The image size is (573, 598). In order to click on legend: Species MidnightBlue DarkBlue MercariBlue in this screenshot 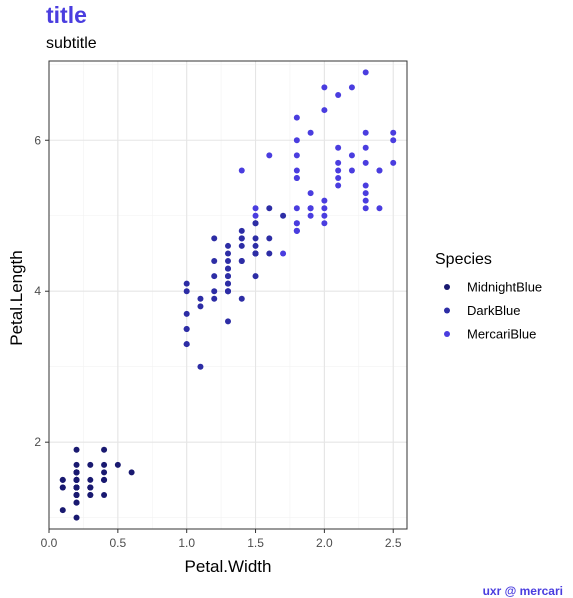, I will do `click(488, 296)`.